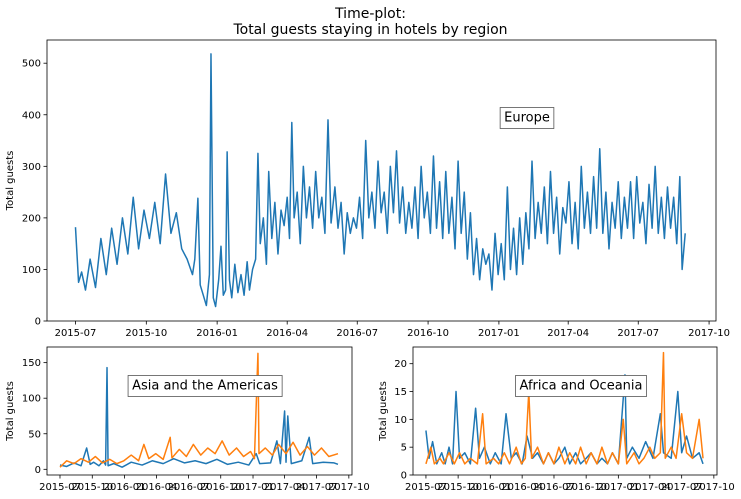  Describe the element at coordinates (10, 411) in the screenshot. I see `asia-and-the-americas-ylabel: Total guests` at that location.